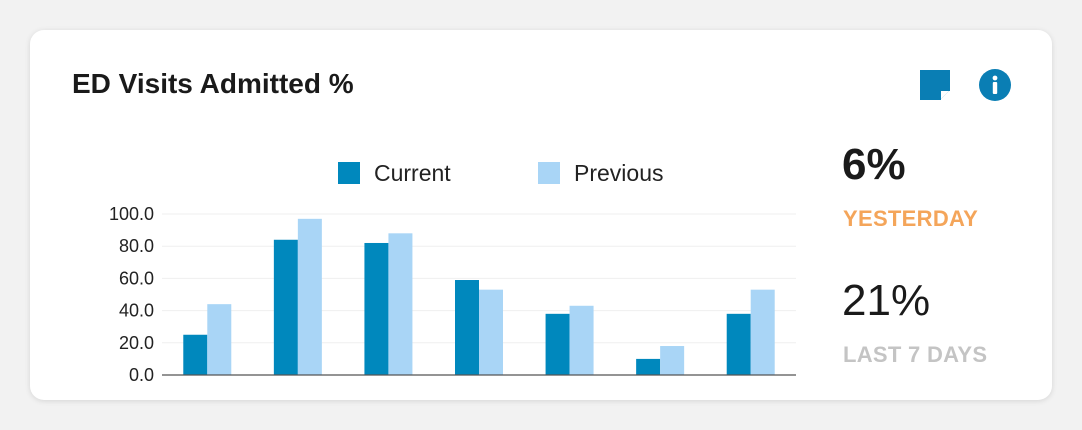 The height and width of the screenshot is (430, 1082). What do you see at coordinates (141, 375) in the screenshot?
I see `y-tick-label: 0.0` at bounding box center [141, 375].